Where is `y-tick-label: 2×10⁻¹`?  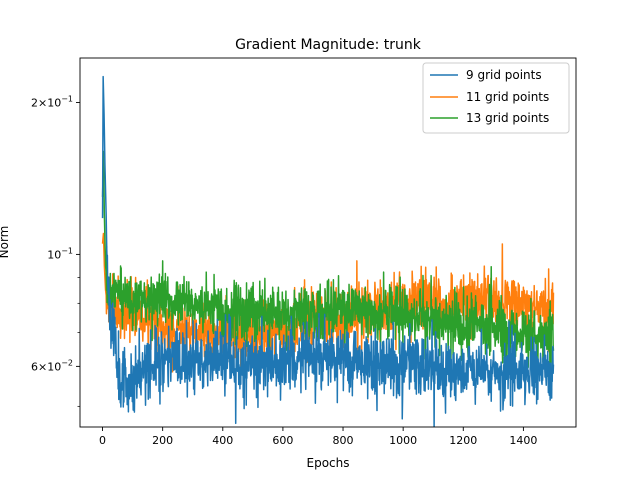
y-tick-label: 2×10⁻¹ is located at coordinates (52, 101).